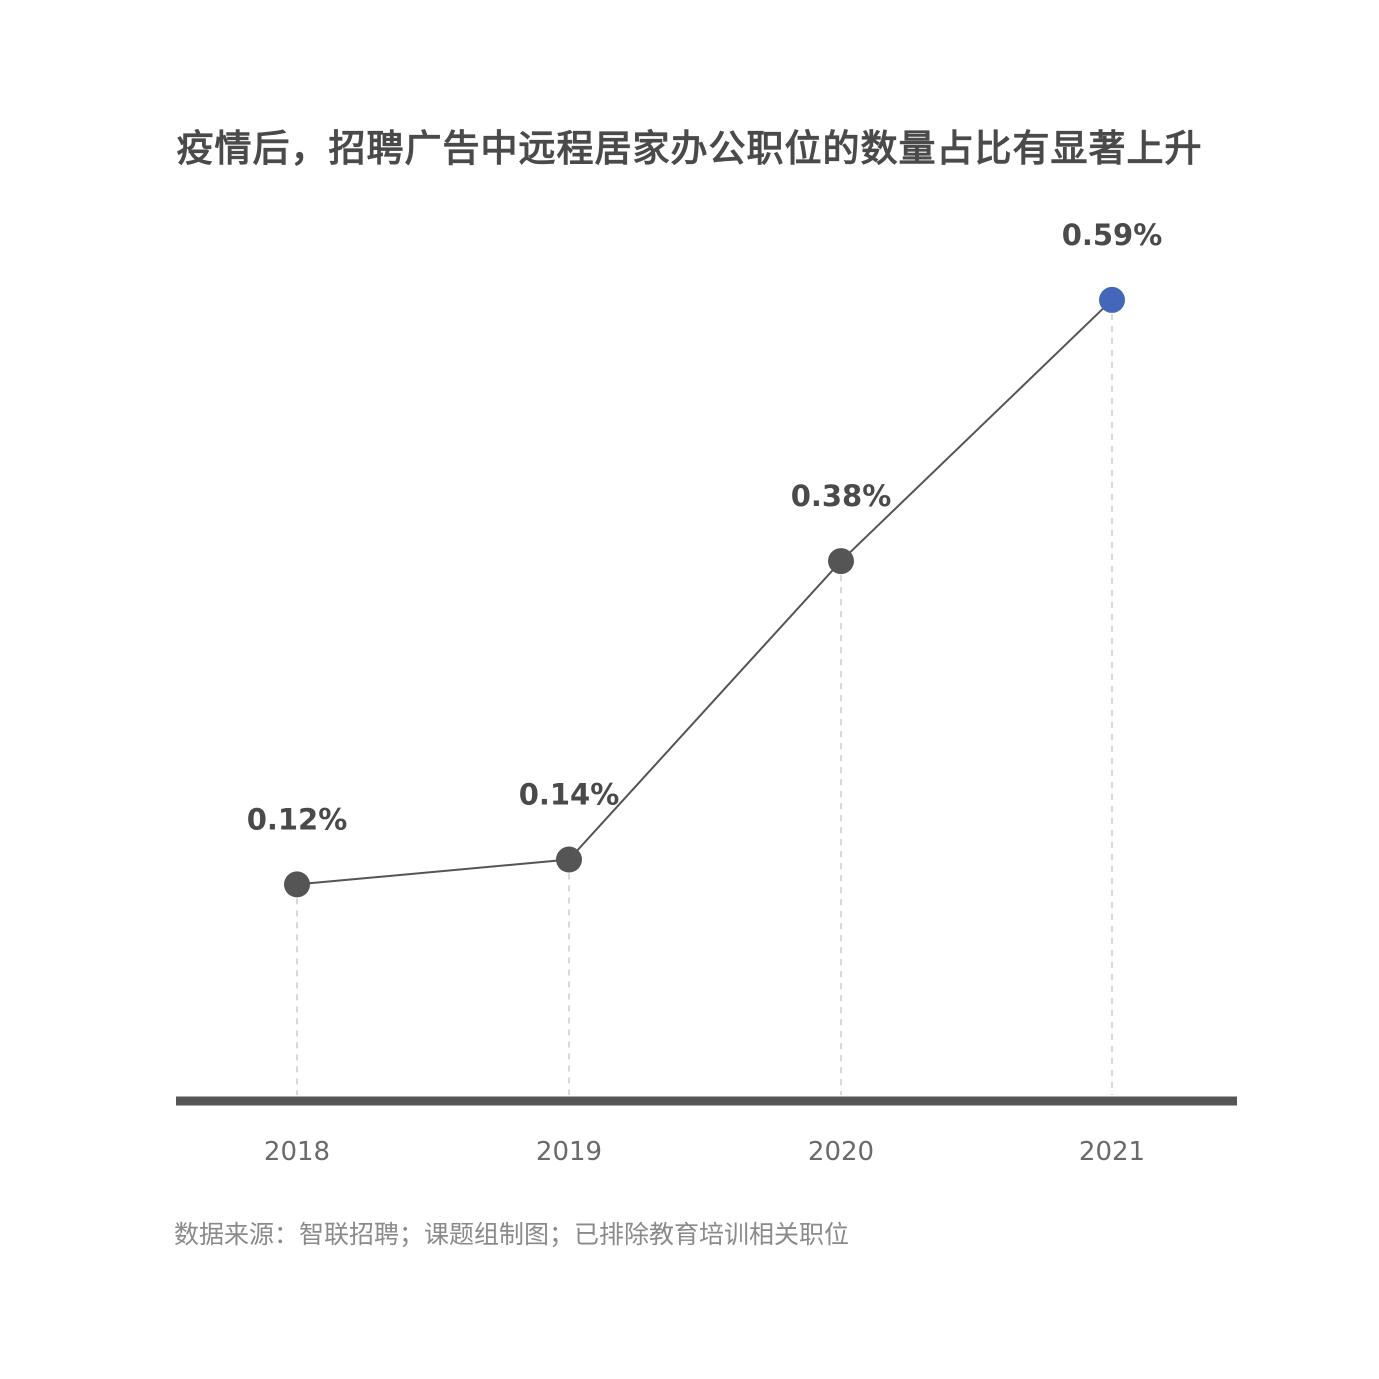 This screenshot has width=1379, height=1379. I want to click on chart-source: 数据来源：智联招聘；课题组制图；已排除教育培训相关职位, so click(512, 1234).